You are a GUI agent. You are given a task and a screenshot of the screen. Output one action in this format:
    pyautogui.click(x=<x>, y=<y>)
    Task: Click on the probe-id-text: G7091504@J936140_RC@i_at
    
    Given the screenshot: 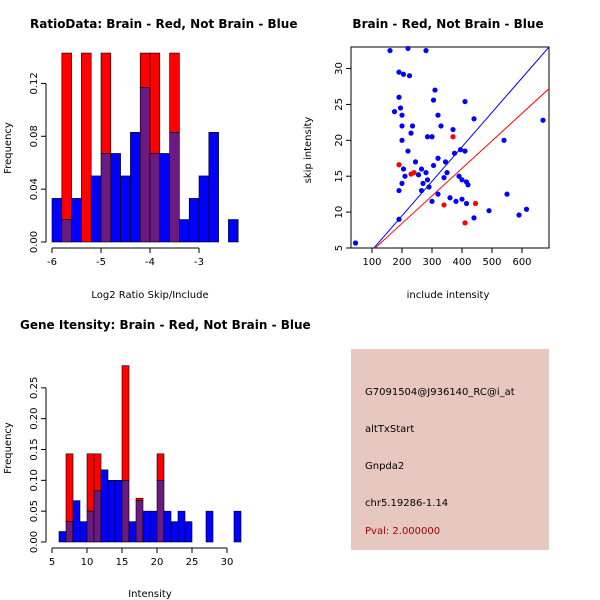 What is the action you would take?
    pyautogui.click(x=440, y=392)
    